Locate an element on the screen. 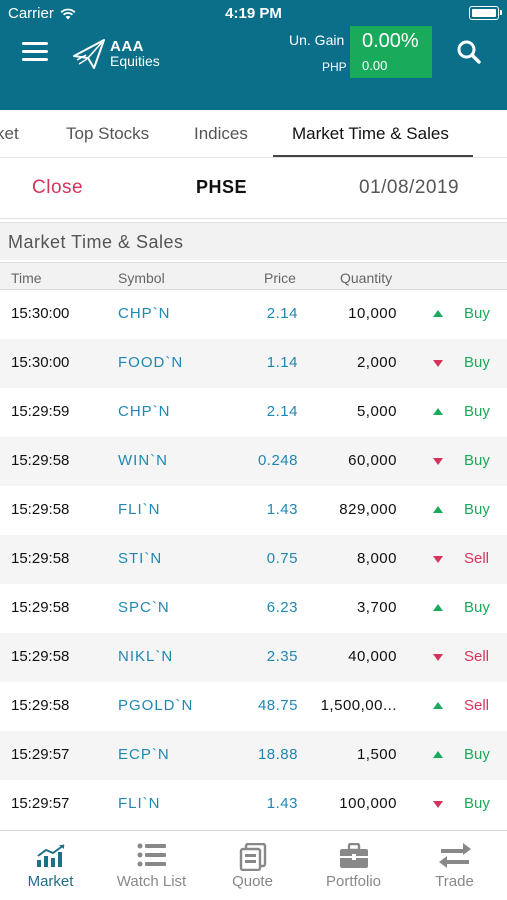 Image resolution: width=507 pixels, height=900 pixels. active-tab-indicator is located at coordinates (373, 156).